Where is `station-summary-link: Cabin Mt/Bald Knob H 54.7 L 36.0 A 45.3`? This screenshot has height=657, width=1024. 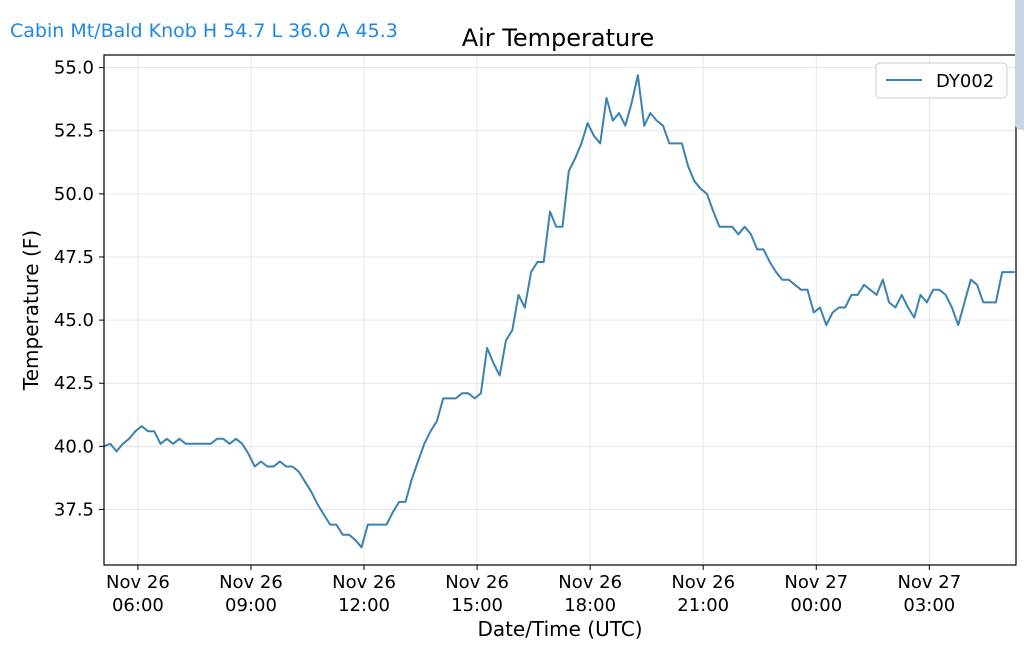 station-summary-link: Cabin Mt/Bald Knob H 54.7 L 36.0 A 45.3 is located at coordinates (204, 31).